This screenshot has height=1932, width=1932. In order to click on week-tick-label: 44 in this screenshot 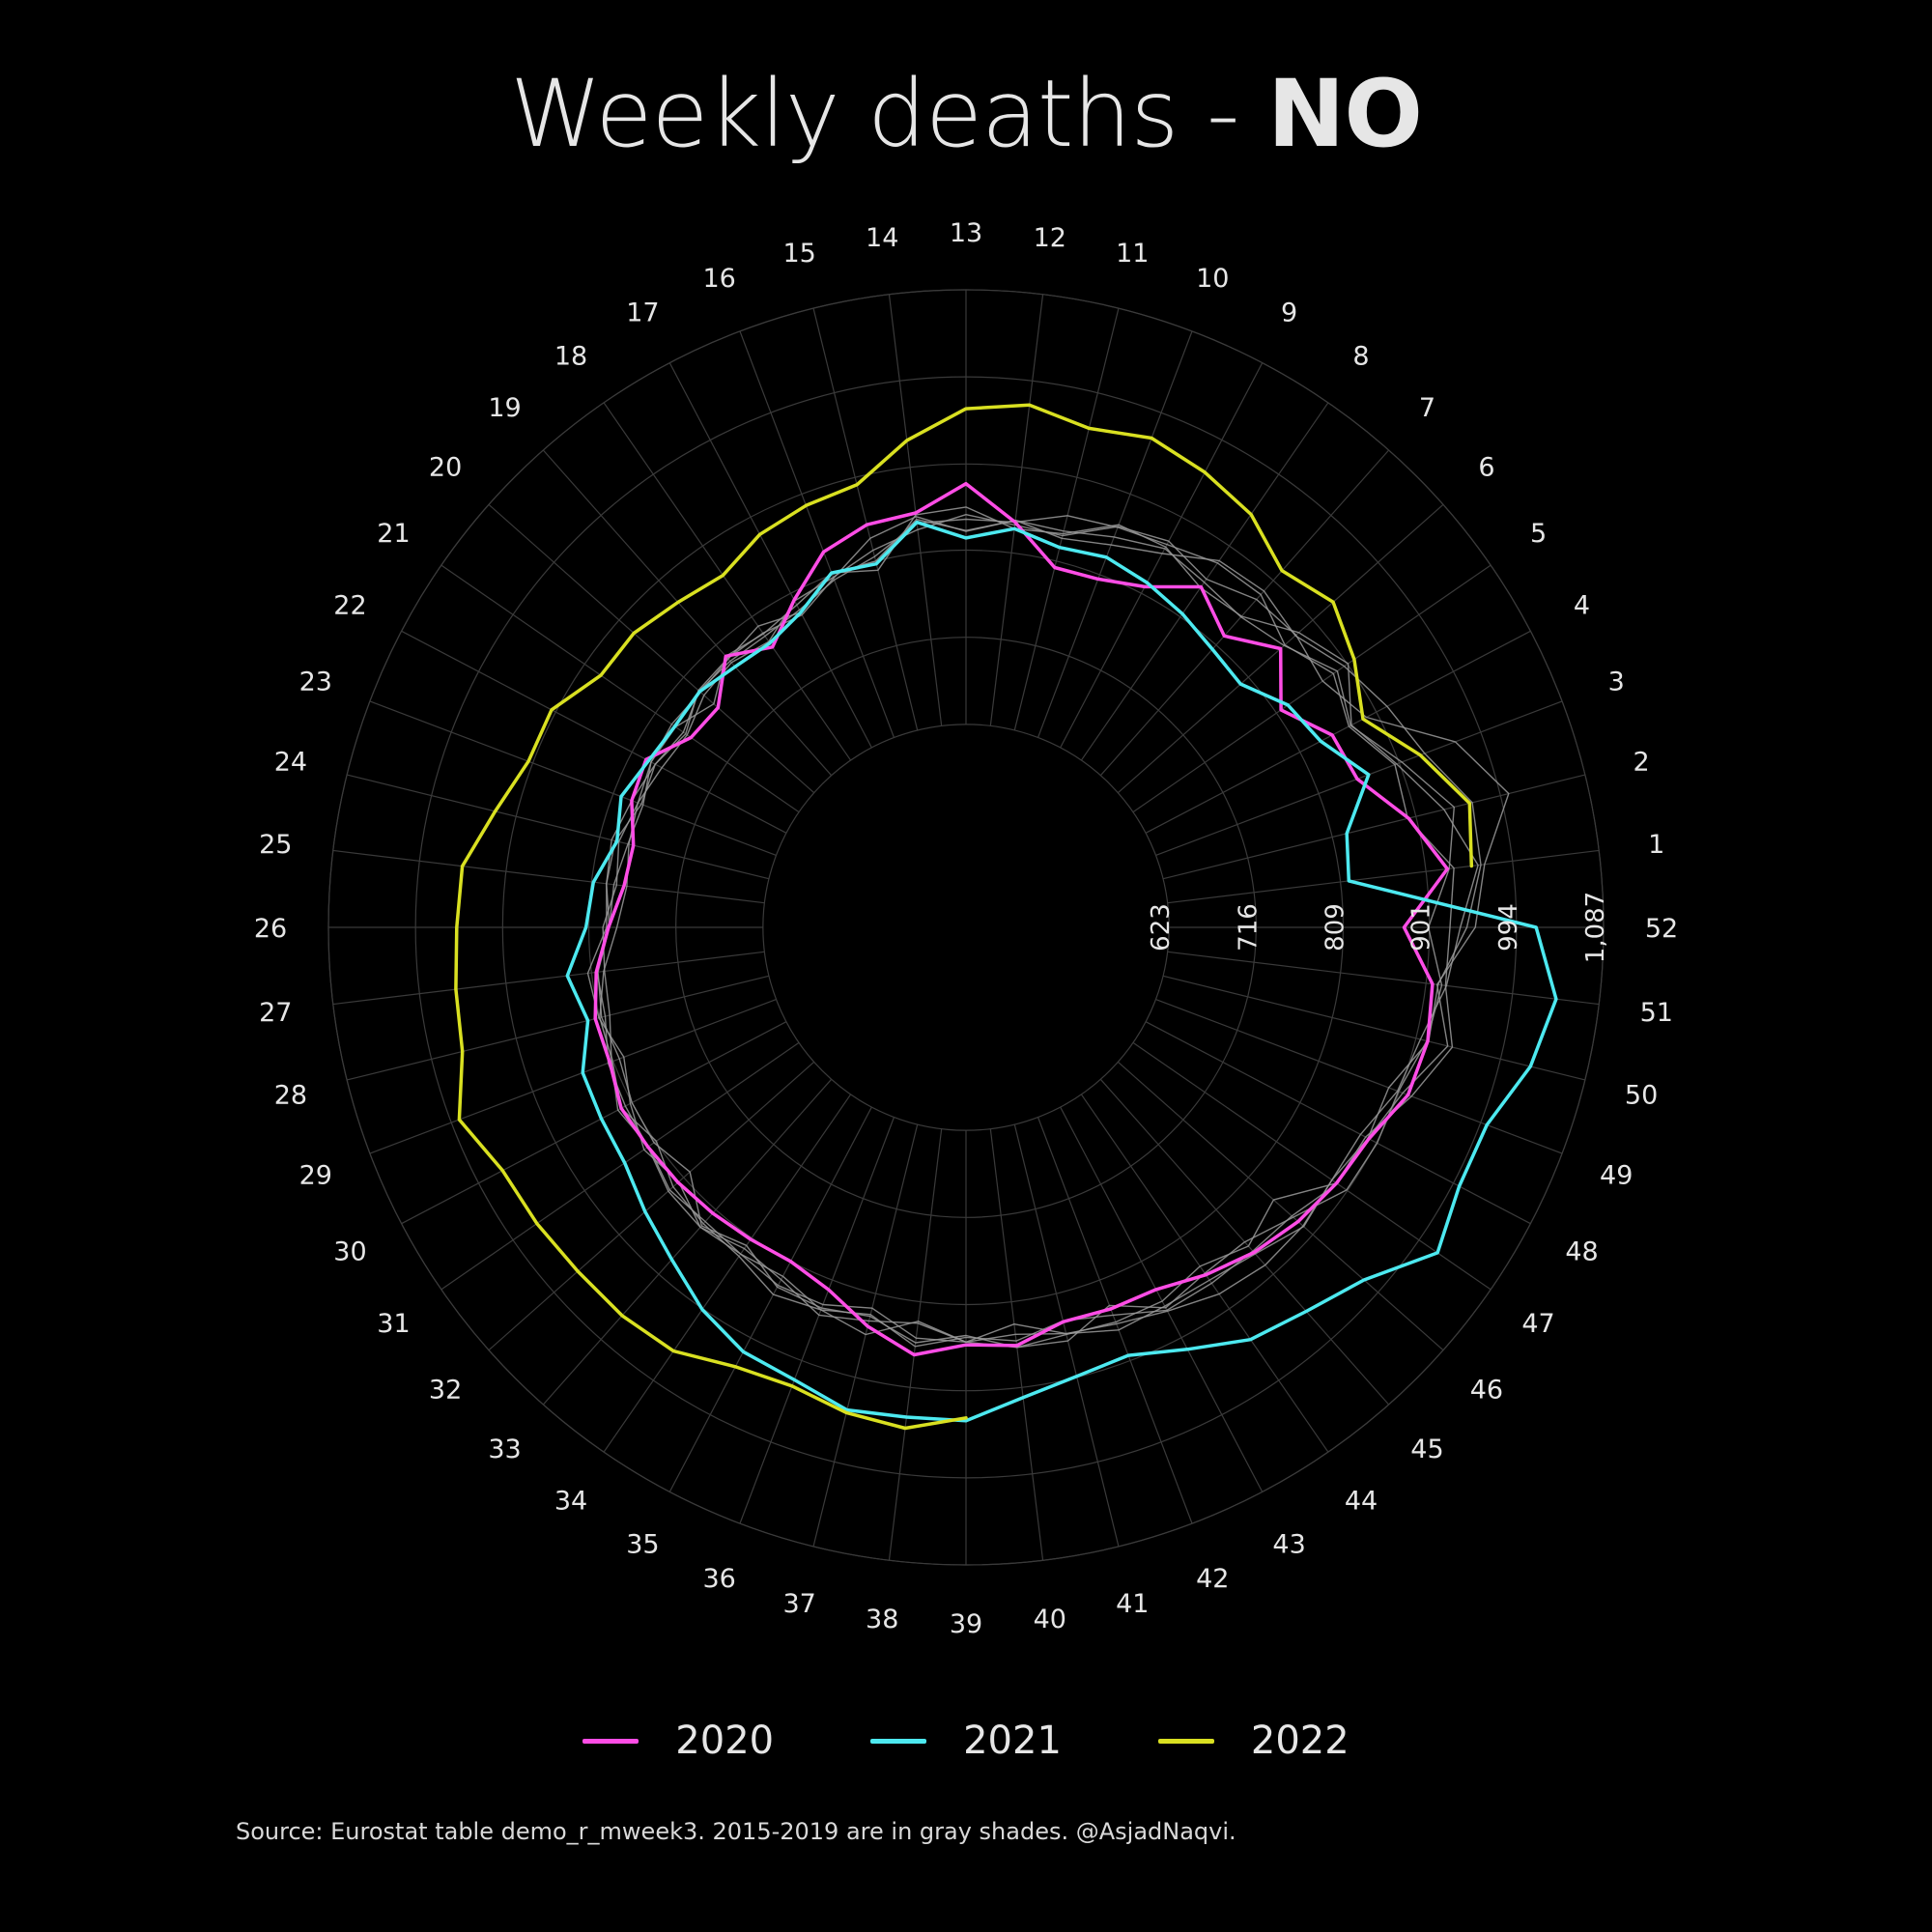, I will do `click(1361, 1502)`.